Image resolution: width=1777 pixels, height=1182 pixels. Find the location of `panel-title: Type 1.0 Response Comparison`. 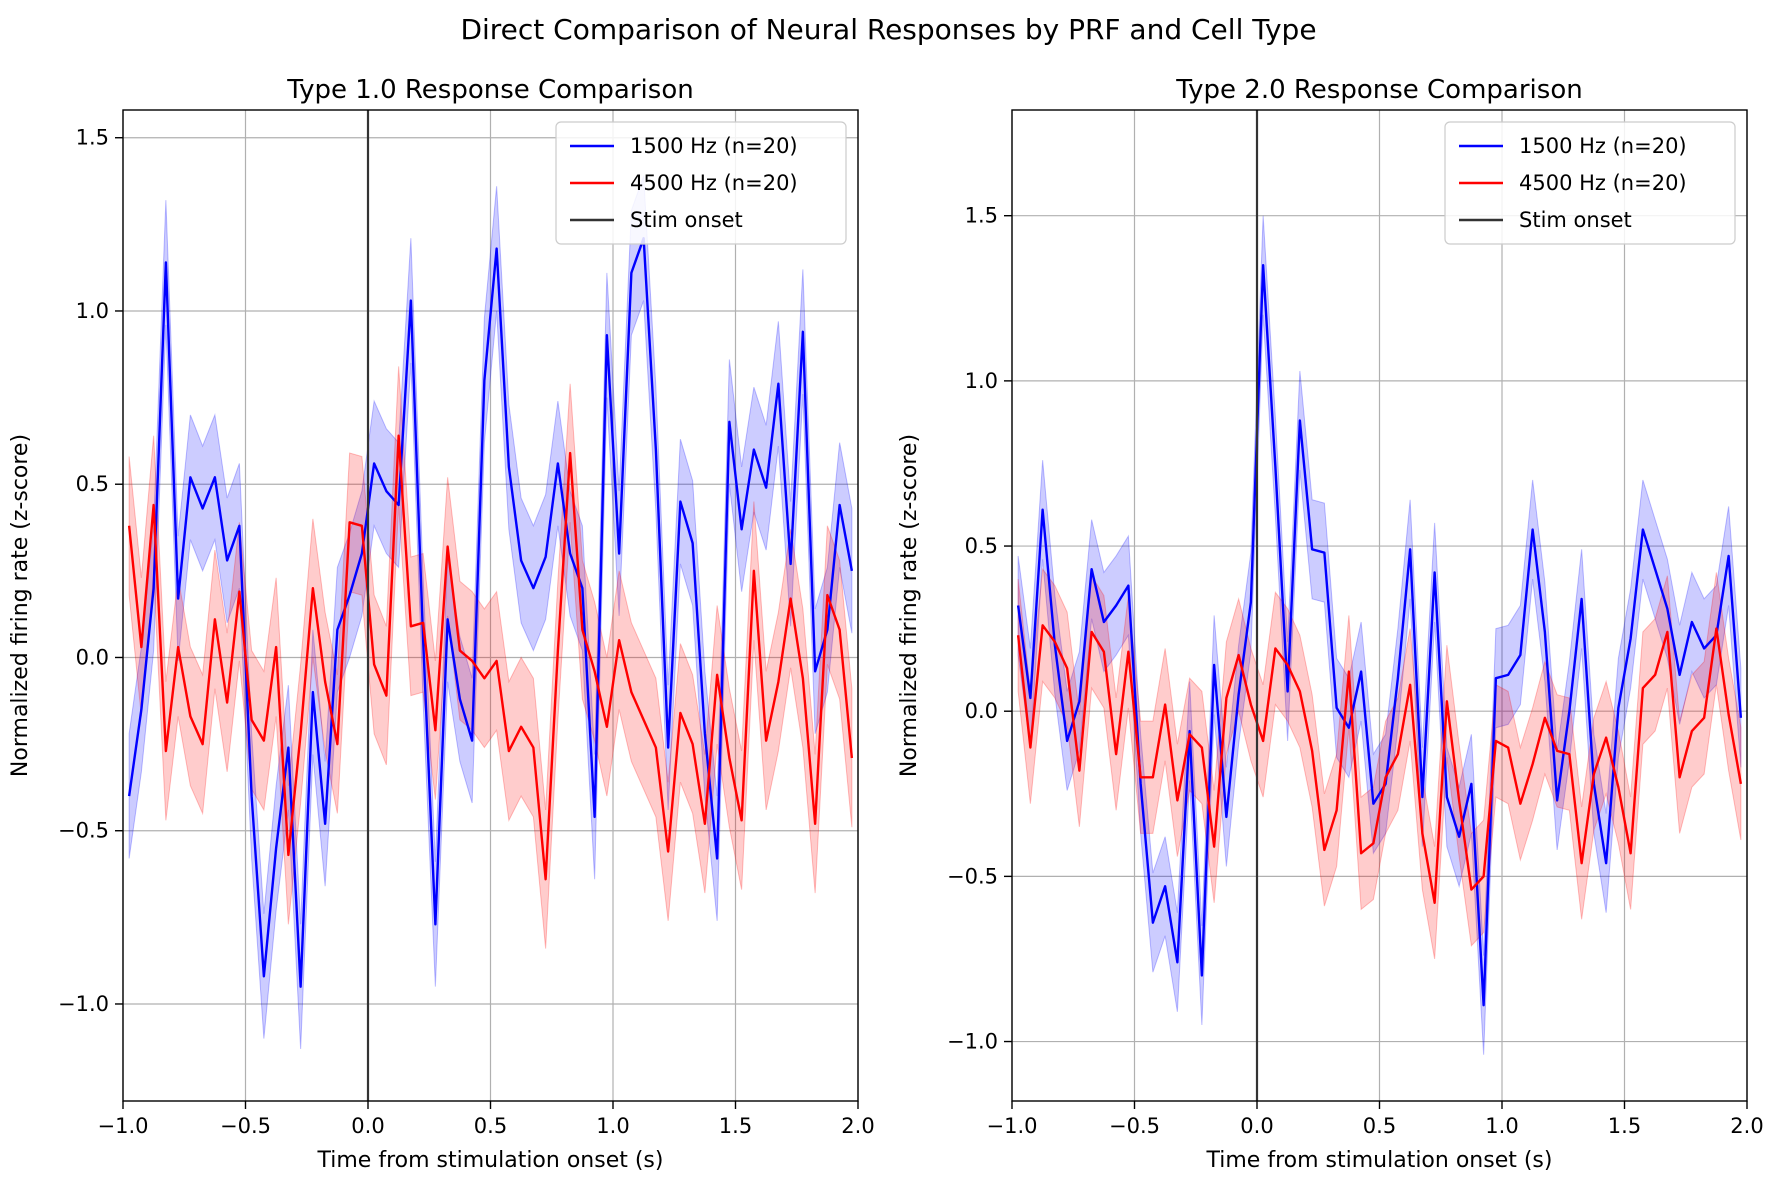

panel-title: Type 1.0 Response Comparison is located at coordinates (489, 90).